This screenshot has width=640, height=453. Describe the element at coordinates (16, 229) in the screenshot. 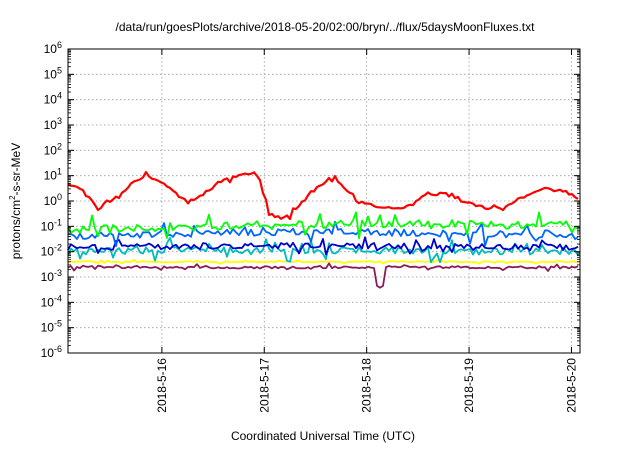

I see `y-axis-label-pre: protons/cm` at that location.